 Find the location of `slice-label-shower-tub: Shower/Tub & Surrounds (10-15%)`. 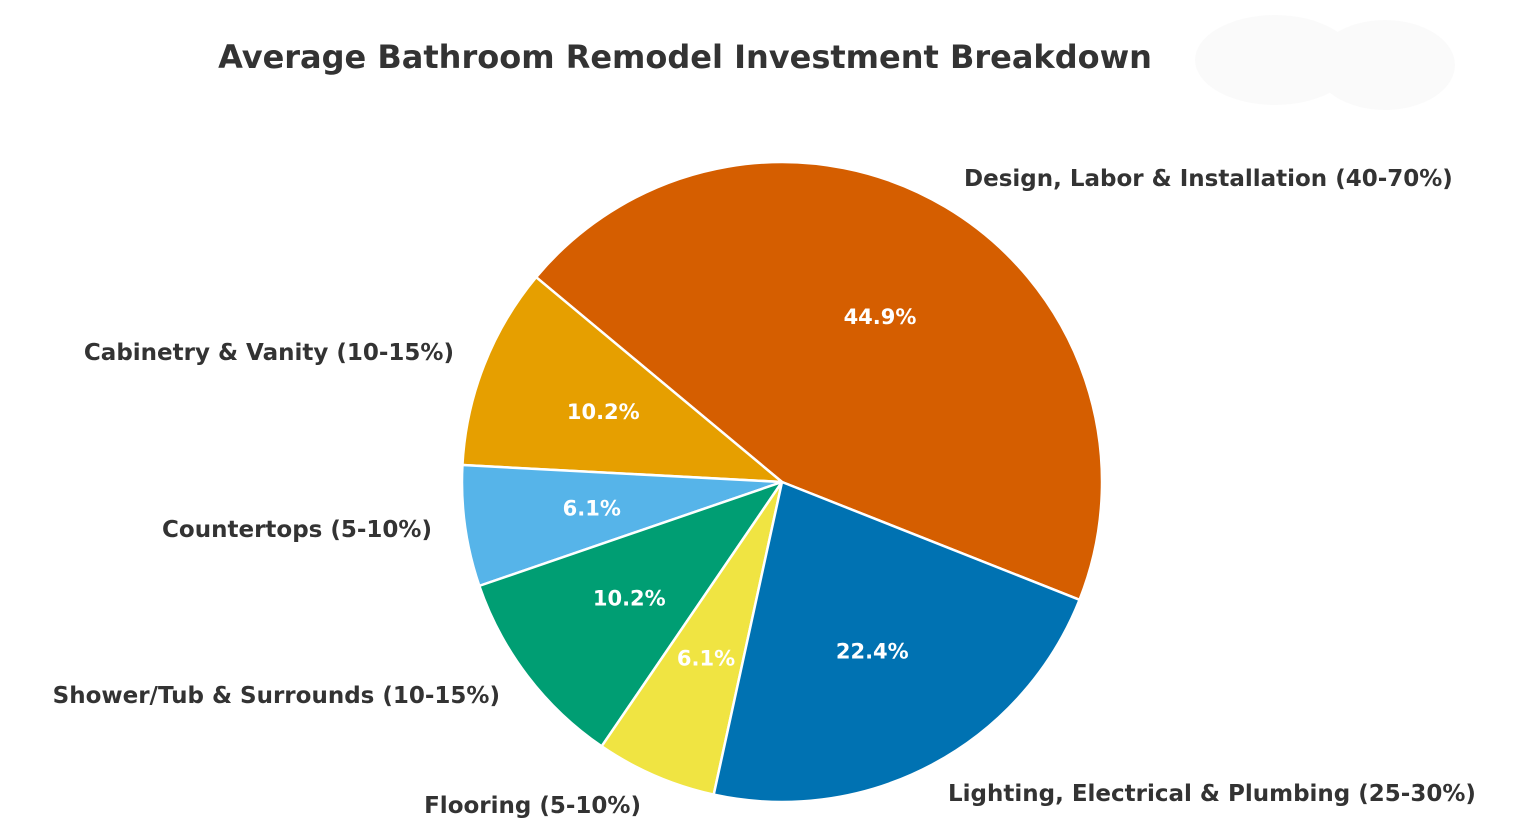

slice-label-shower-tub: Shower/Tub & Surrounds (10-15%) is located at coordinates (276, 696).